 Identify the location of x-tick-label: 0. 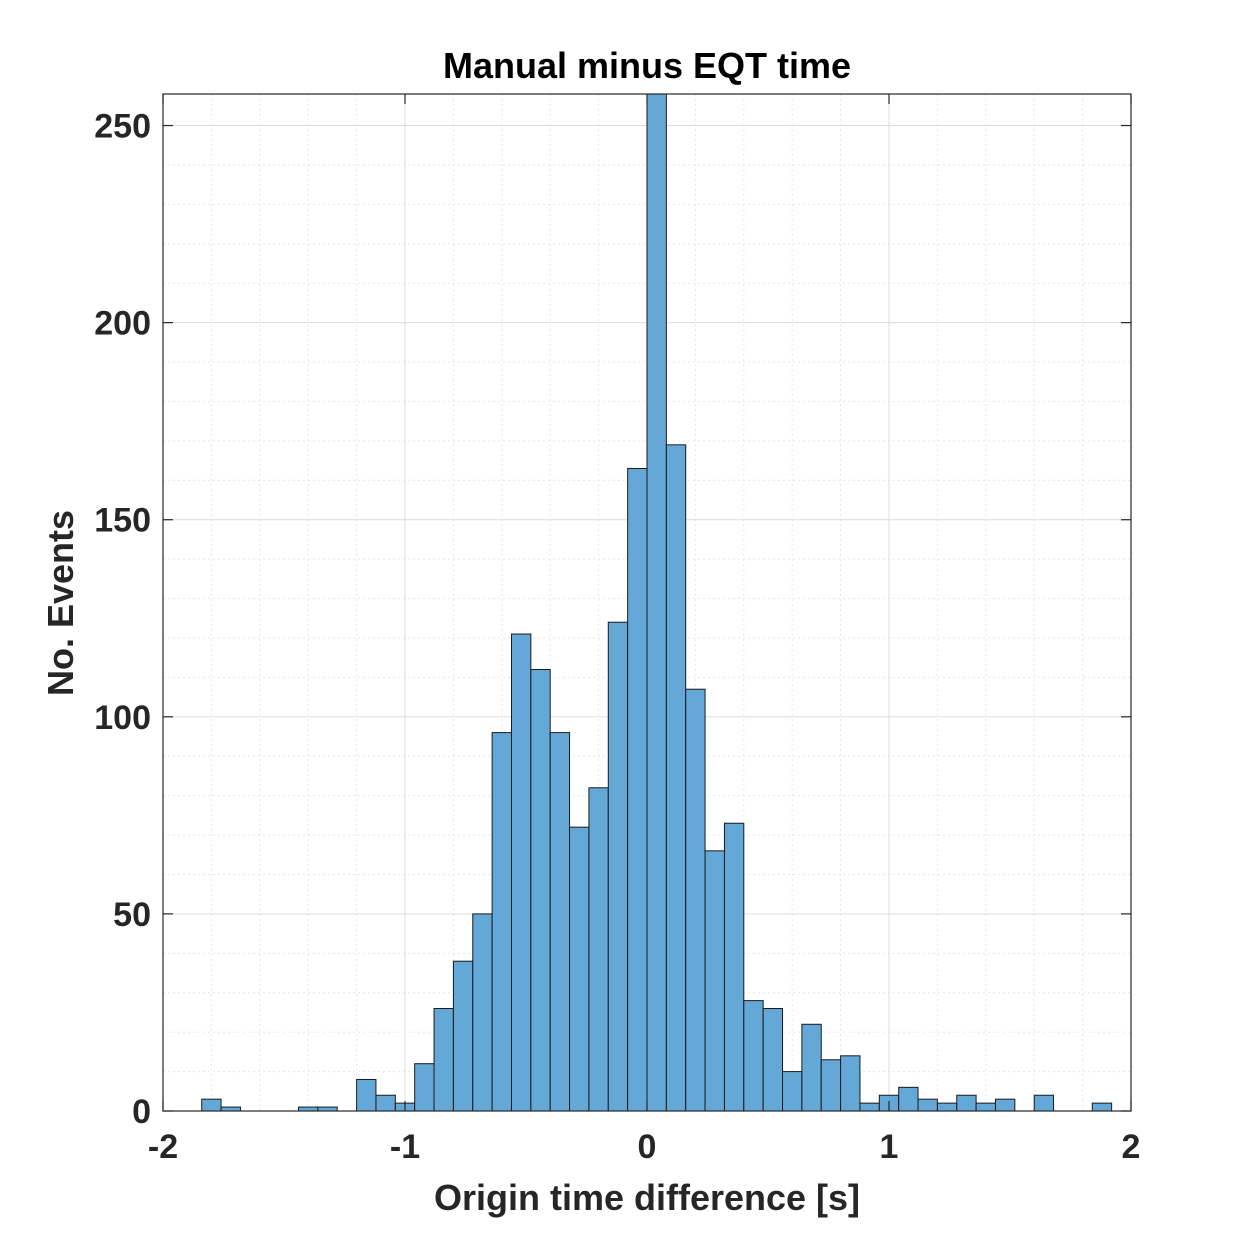
(647, 1147).